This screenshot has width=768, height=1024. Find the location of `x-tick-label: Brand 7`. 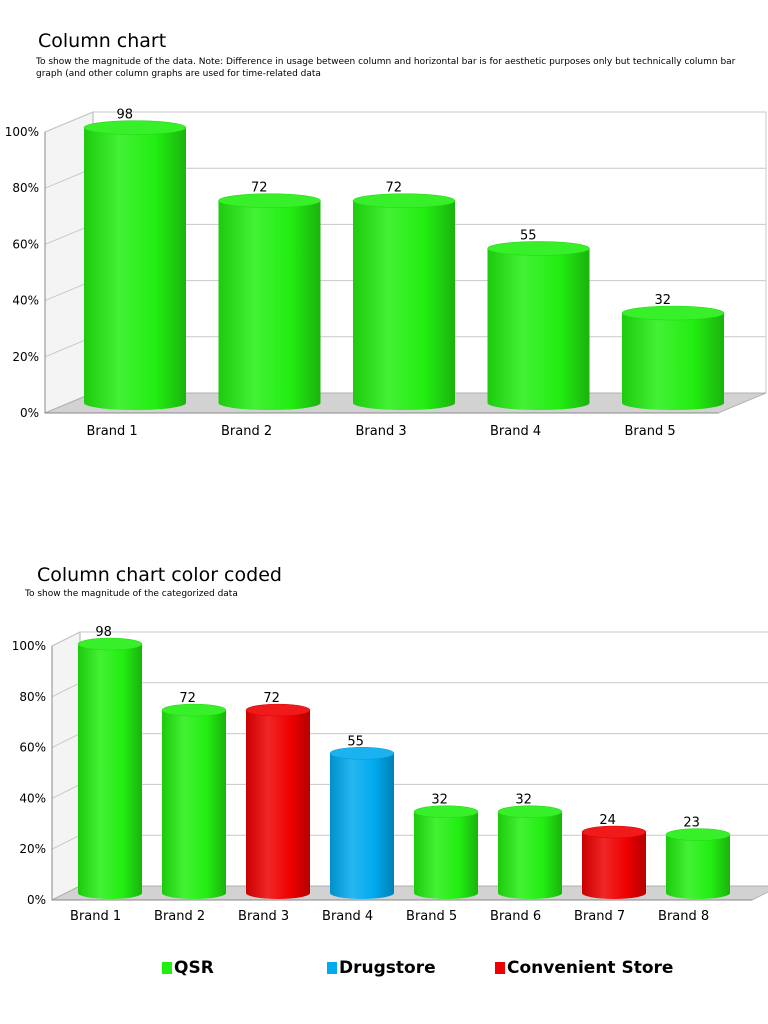

x-tick-label: Brand 7 is located at coordinates (599, 916).